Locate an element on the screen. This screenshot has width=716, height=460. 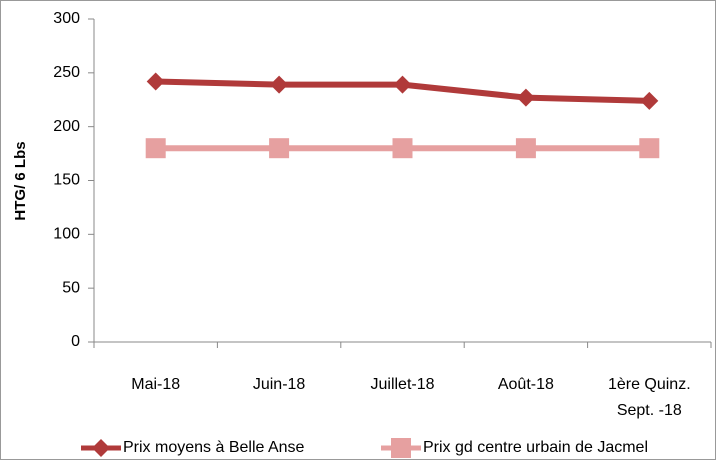
y-tick-label: 0 is located at coordinates (75, 341).